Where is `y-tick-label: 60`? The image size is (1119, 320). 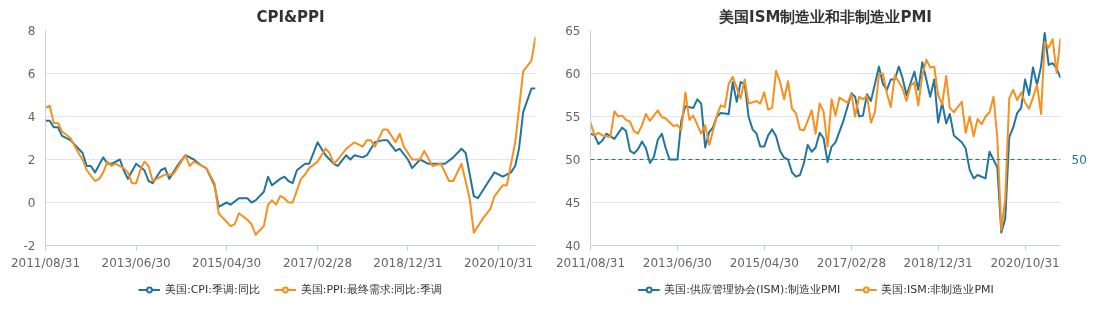 y-tick-label: 60 is located at coordinates (573, 74).